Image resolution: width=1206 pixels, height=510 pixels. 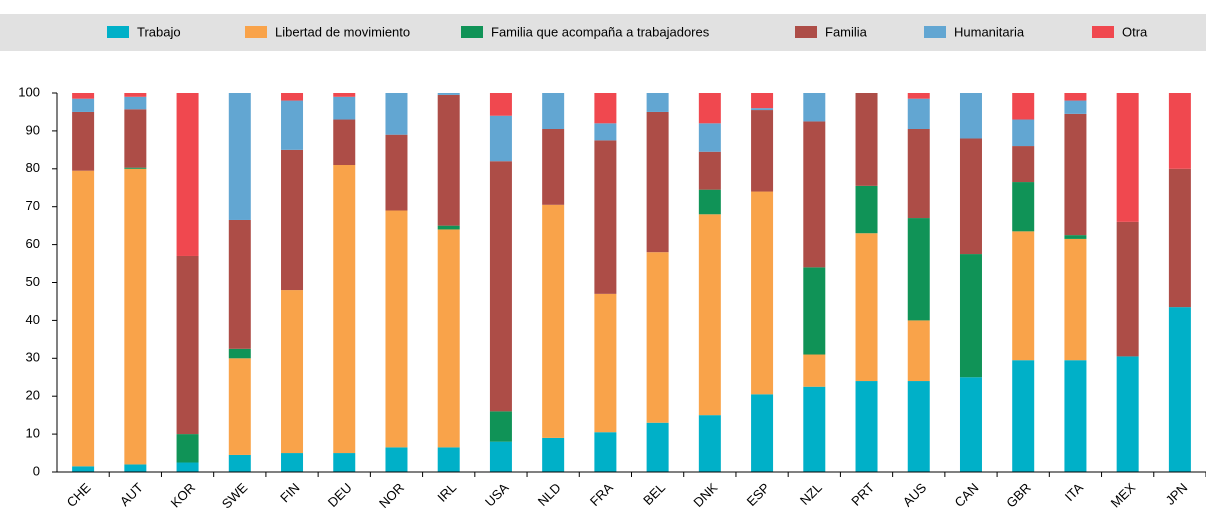 I want to click on x-tick-label: MEX, so click(x=1123, y=495).